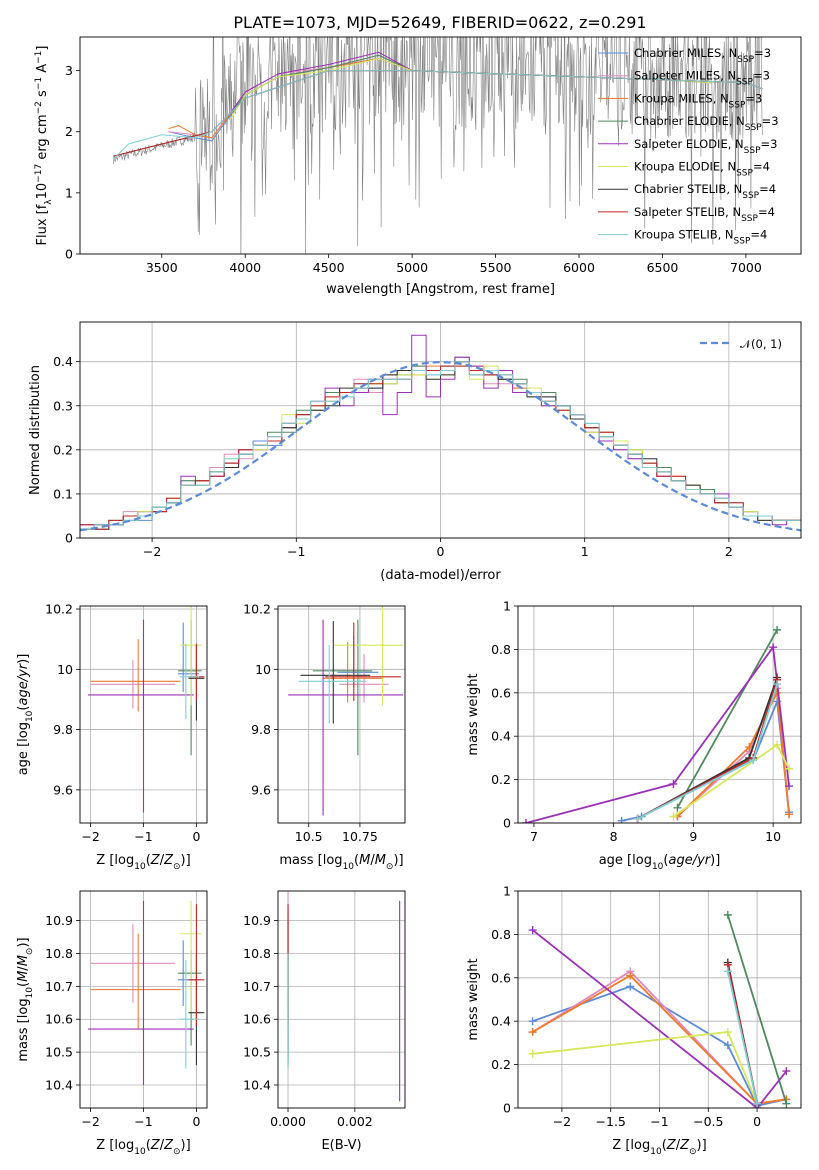  I want to click on mass_vs_Z-frame, so click(143, 999).